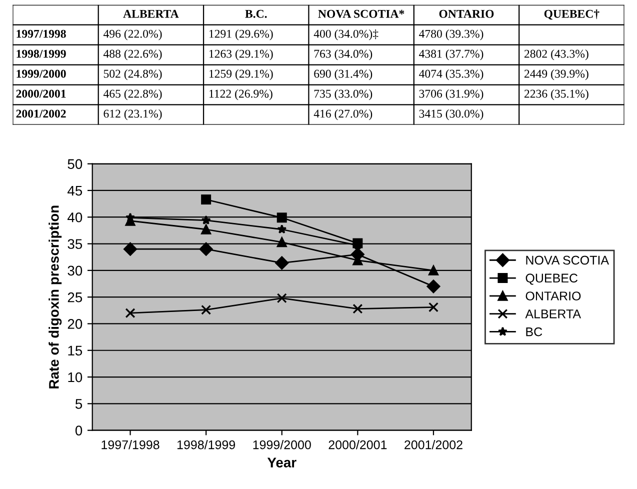 The image size is (637, 489). Describe the element at coordinates (75, 244) in the screenshot. I see `y-tick-label: 35` at that location.